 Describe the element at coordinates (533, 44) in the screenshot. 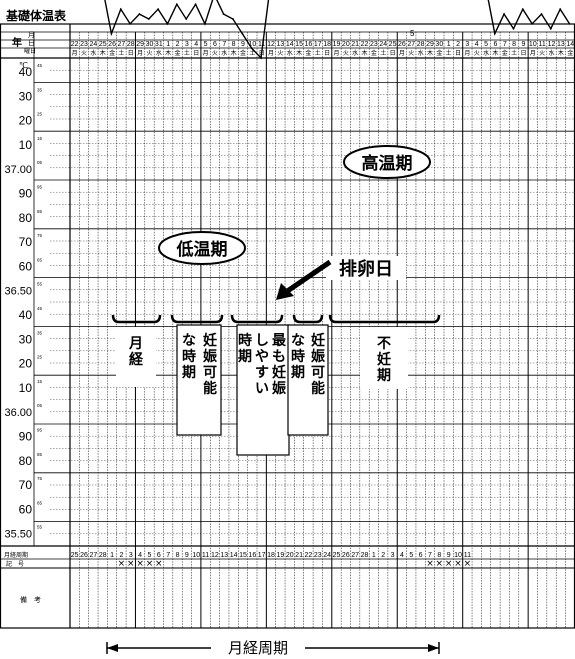

I see `date-label: 10` at that location.